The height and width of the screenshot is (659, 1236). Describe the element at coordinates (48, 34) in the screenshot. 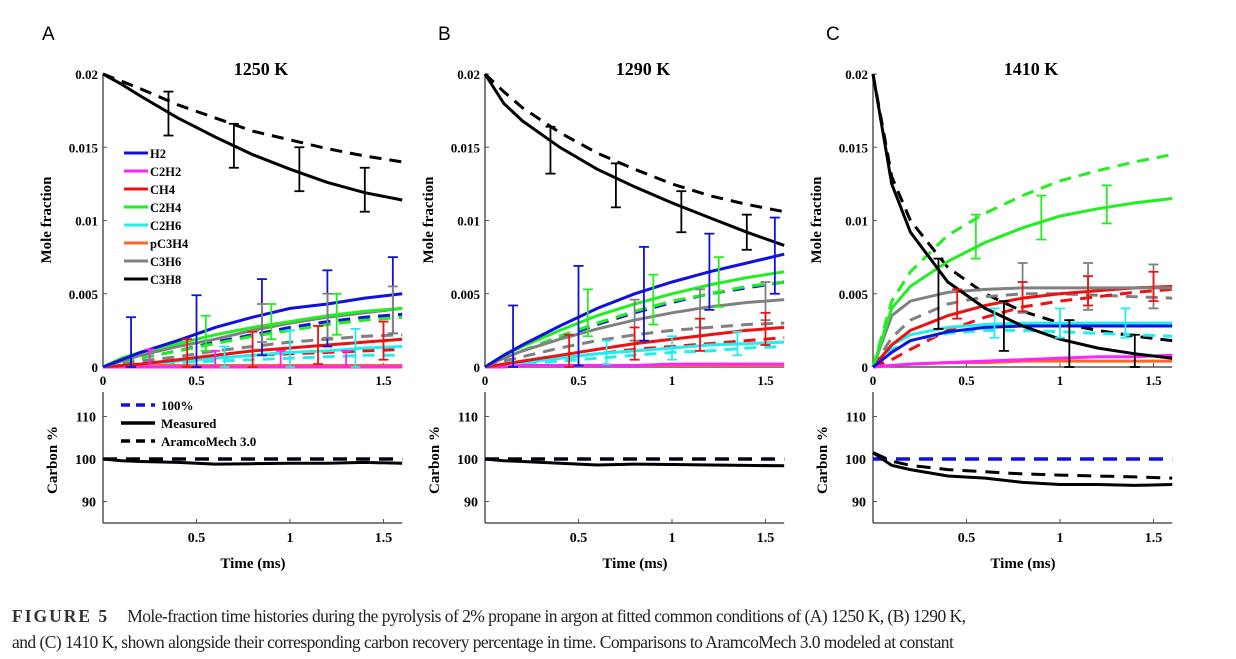

I see `panel-letter: A` at that location.